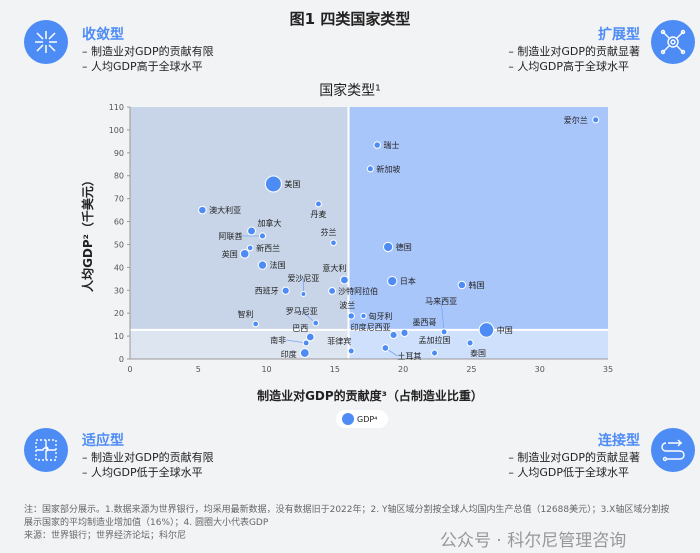 Image resolution: width=700 pixels, height=553 pixels. I want to click on data-label: 南非, so click(278, 340).